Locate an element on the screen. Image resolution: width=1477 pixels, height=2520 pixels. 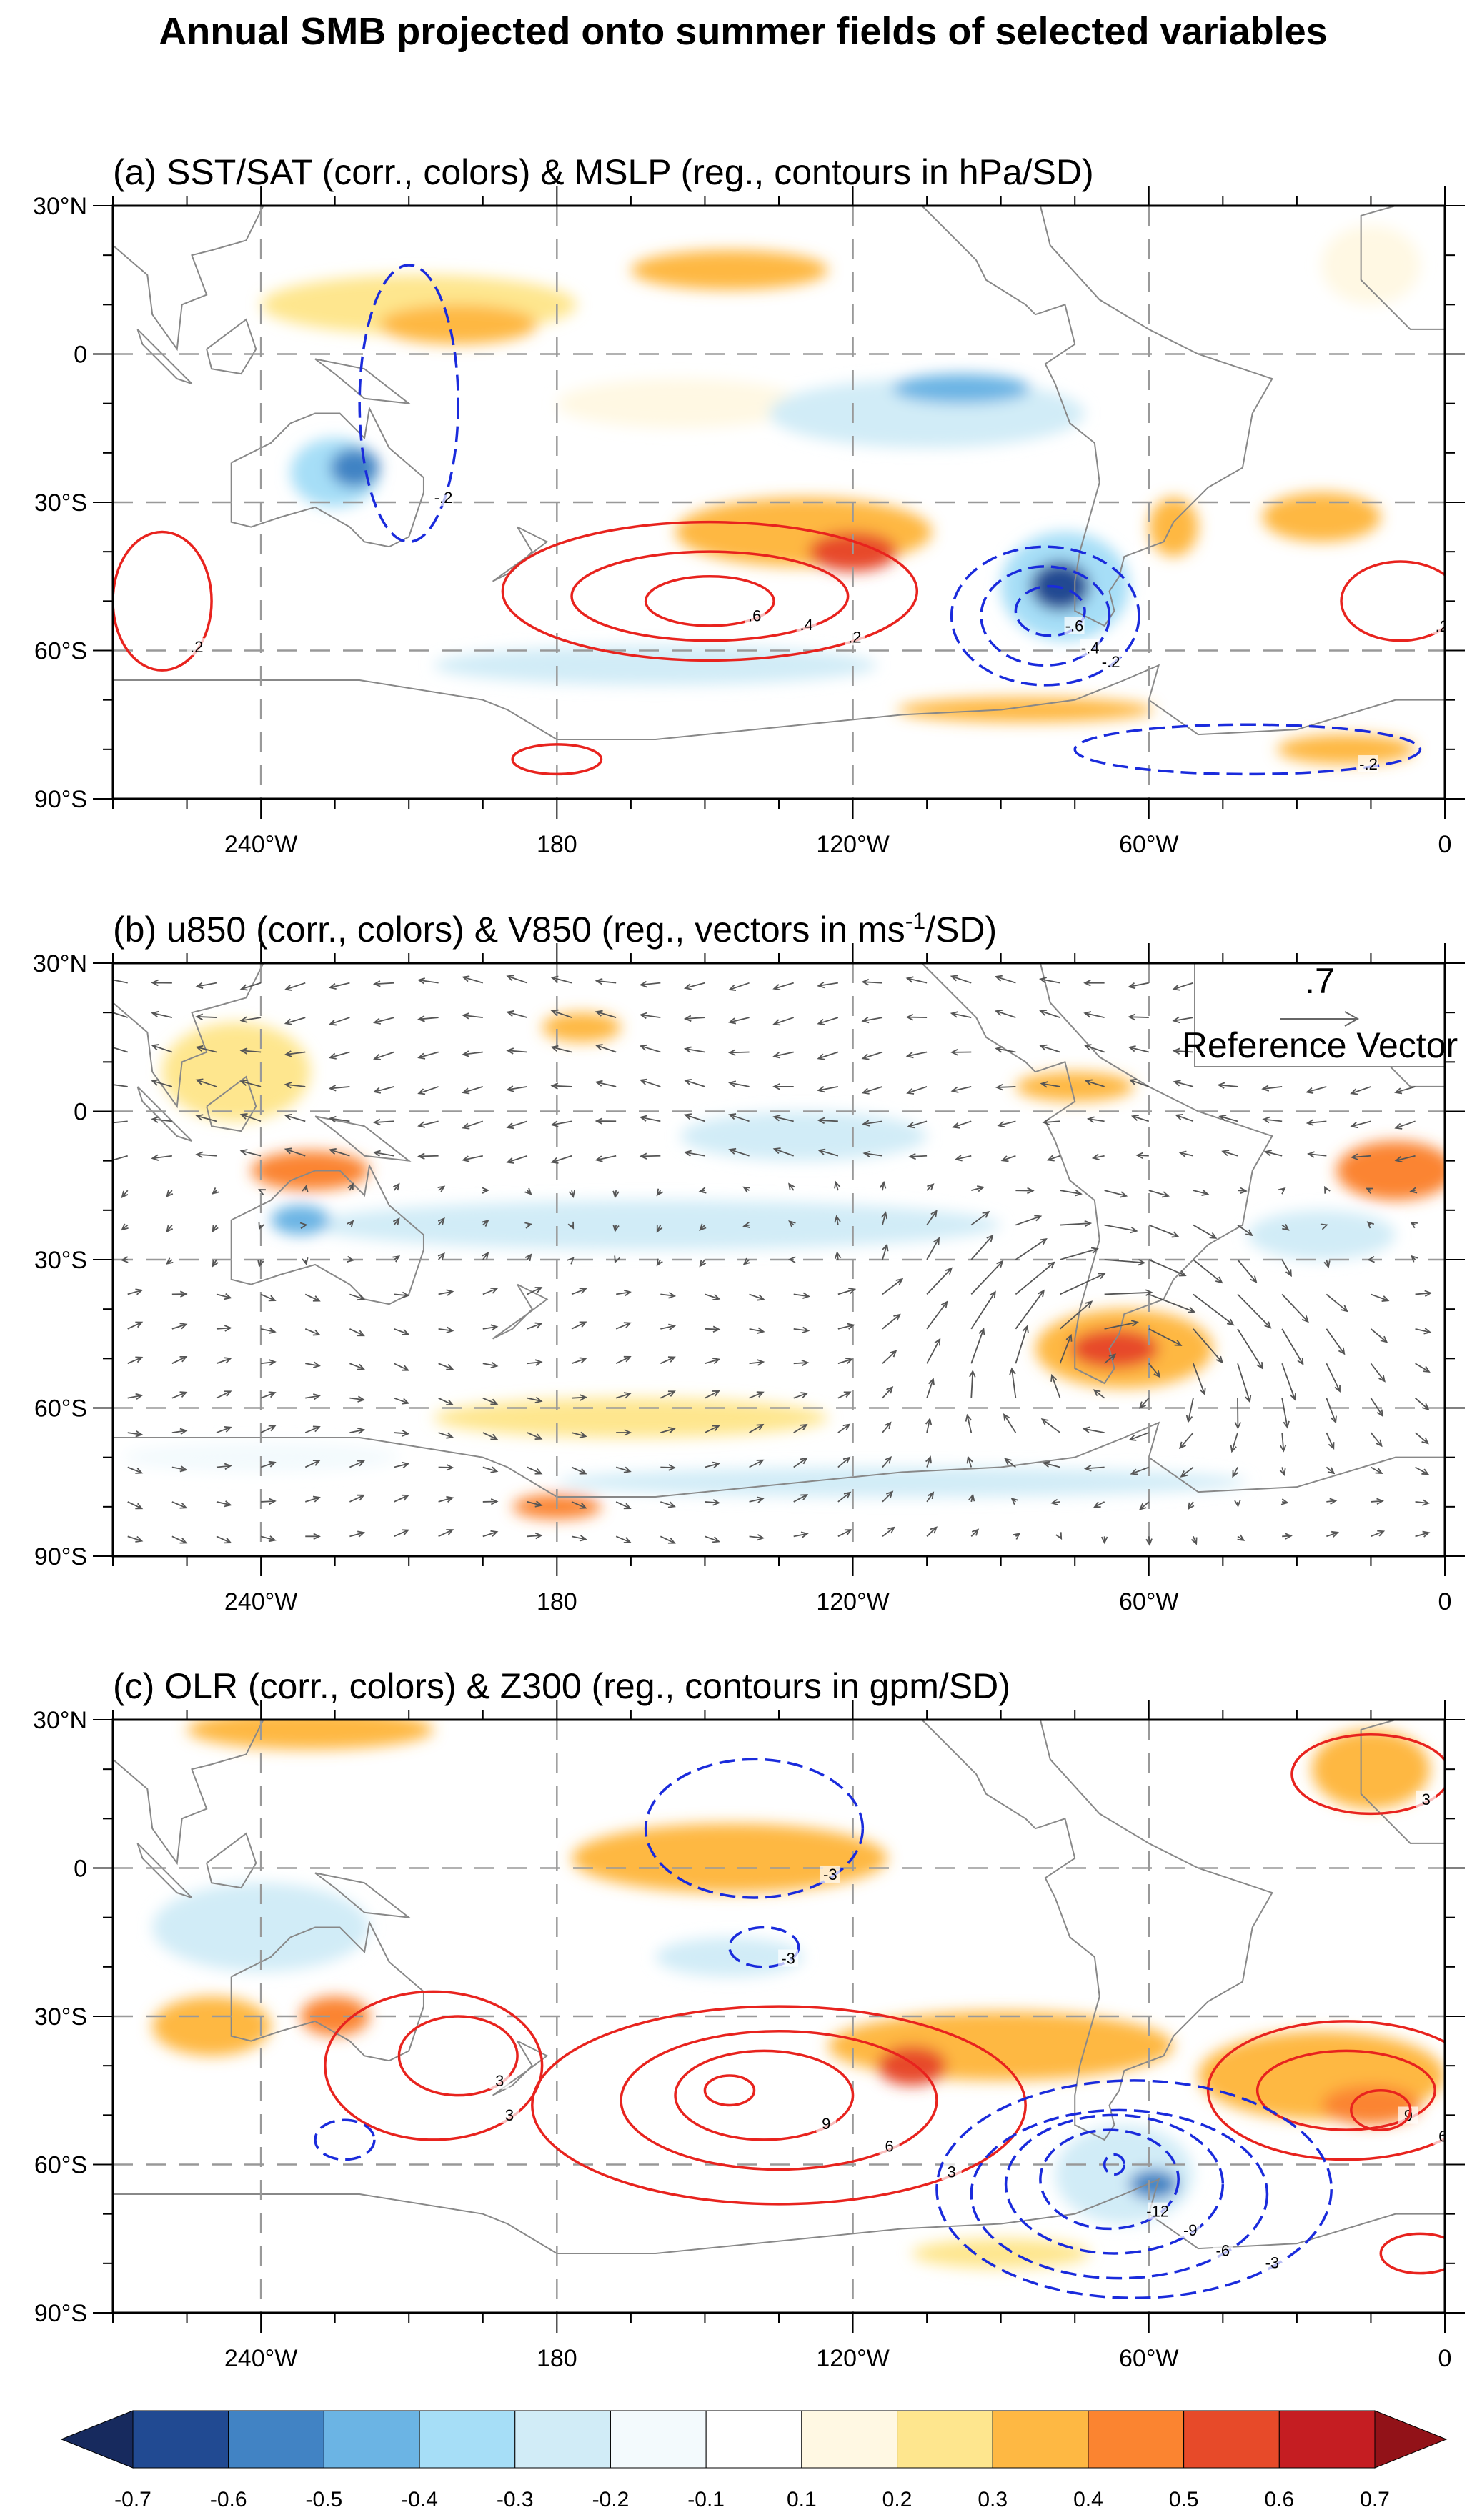
colorbar-min-triangle is located at coordinates (97, 2439).